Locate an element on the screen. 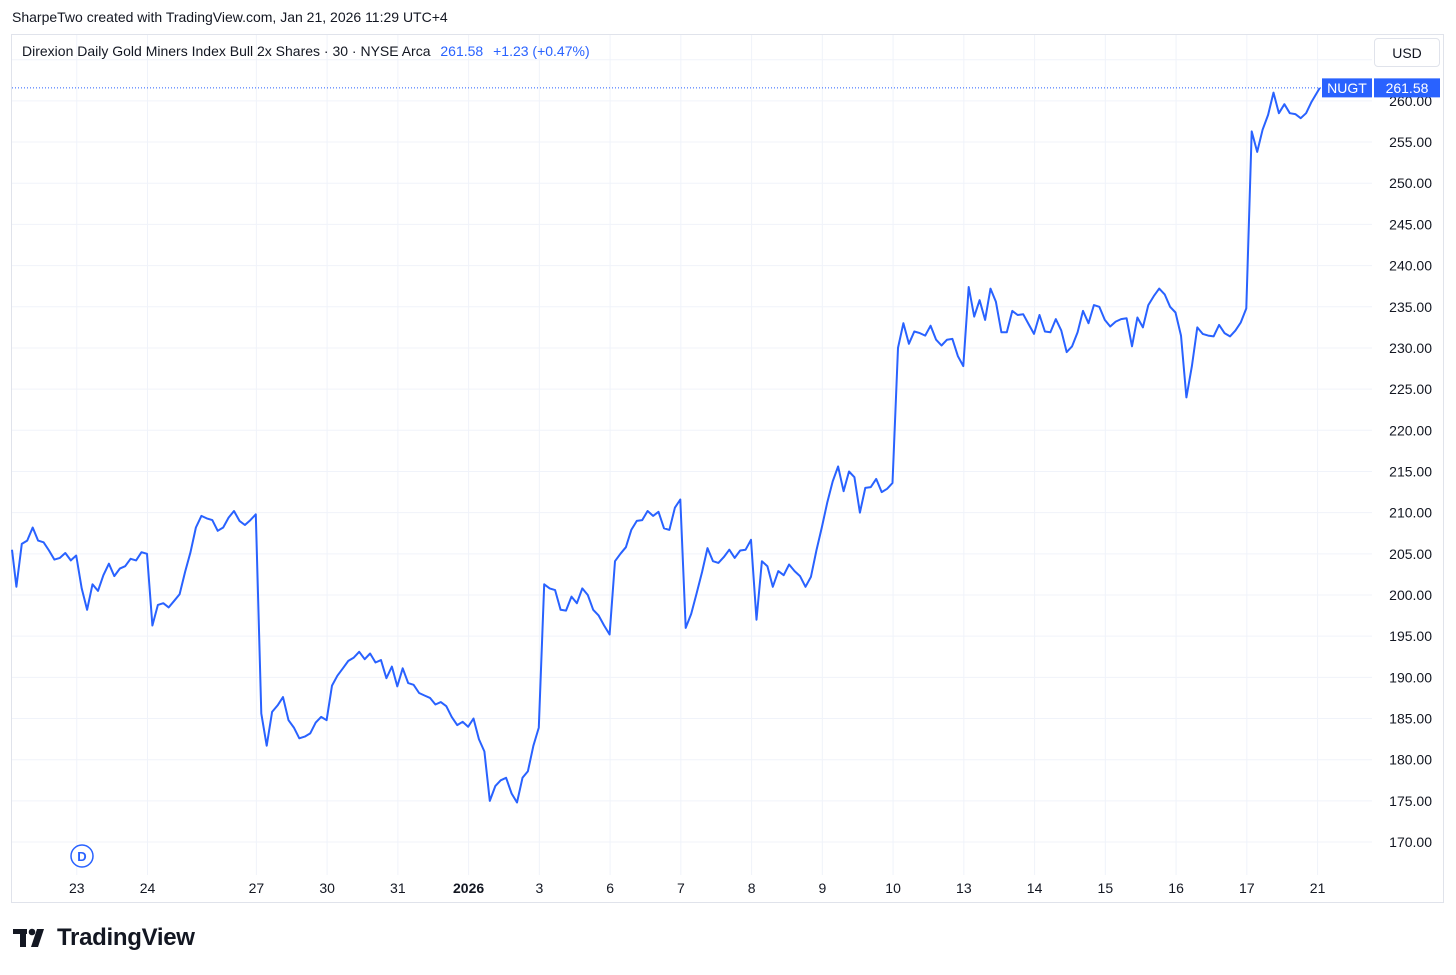 The height and width of the screenshot is (975, 1456). x-tick-label: 23 is located at coordinates (77, 888).